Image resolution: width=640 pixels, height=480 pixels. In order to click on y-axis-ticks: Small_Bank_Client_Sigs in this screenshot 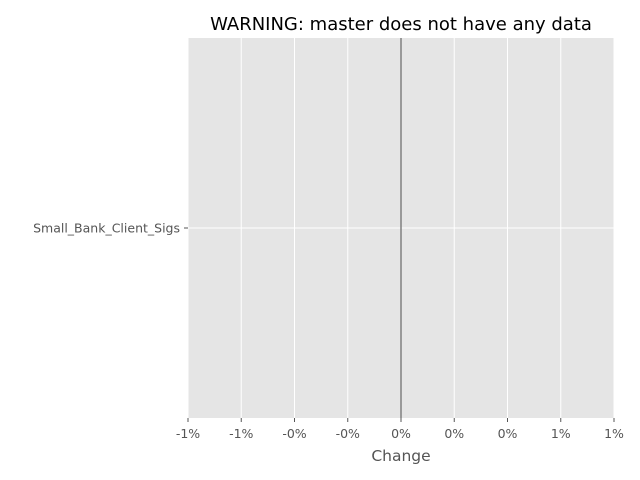, I will do `click(110, 228)`.